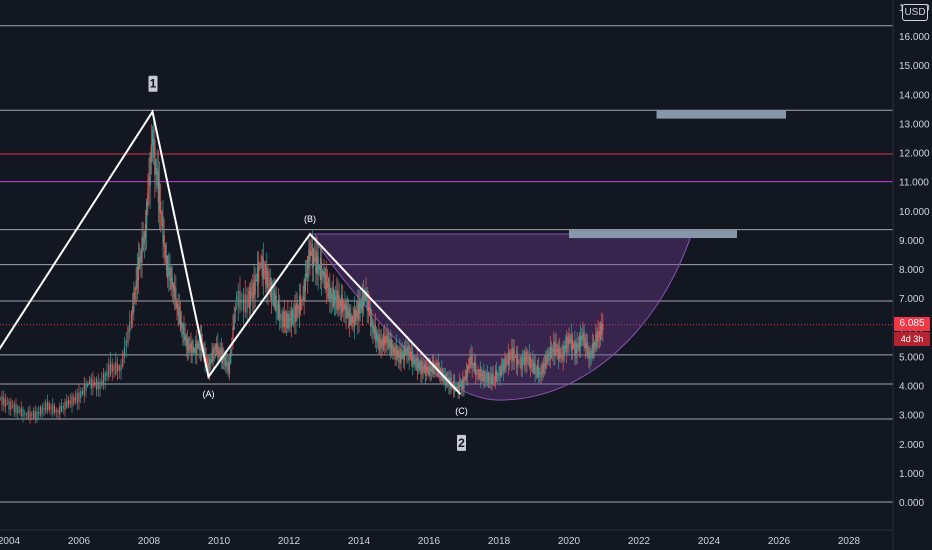 This screenshot has height=550, width=932. I want to click on time-tick-label: 2012, so click(289, 541).